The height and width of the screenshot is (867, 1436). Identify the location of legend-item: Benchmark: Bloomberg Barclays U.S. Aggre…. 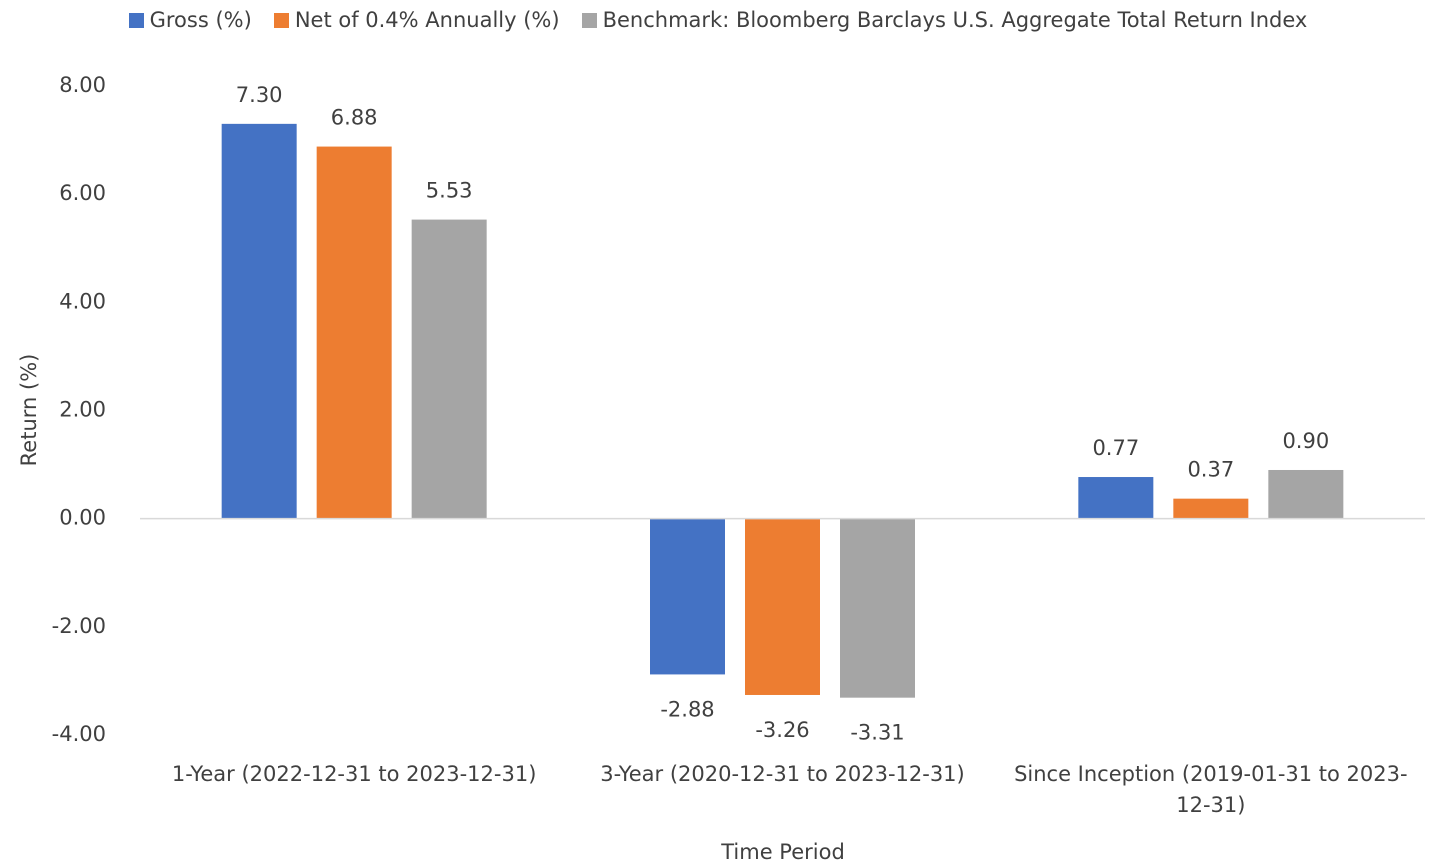
(944, 20).